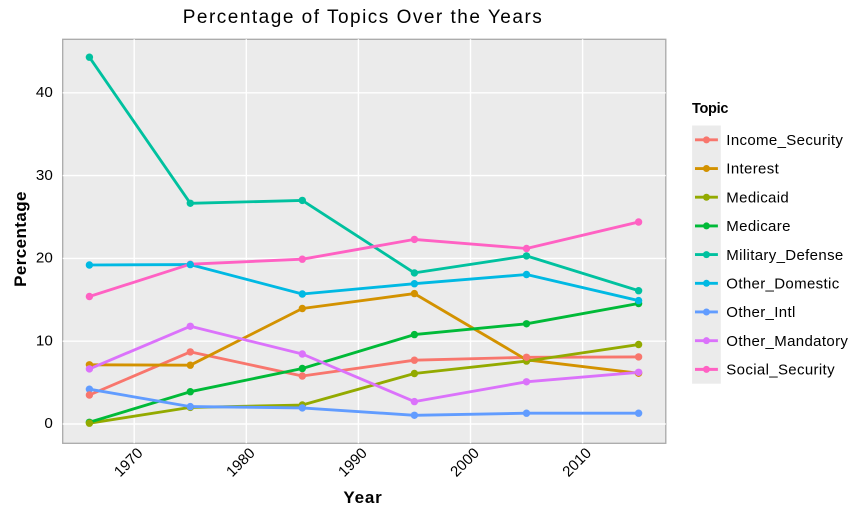 The height and width of the screenshot is (521, 861). What do you see at coordinates (787, 341) in the screenshot?
I see `svg-text: Other_Mandatory` at bounding box center [787, 341].